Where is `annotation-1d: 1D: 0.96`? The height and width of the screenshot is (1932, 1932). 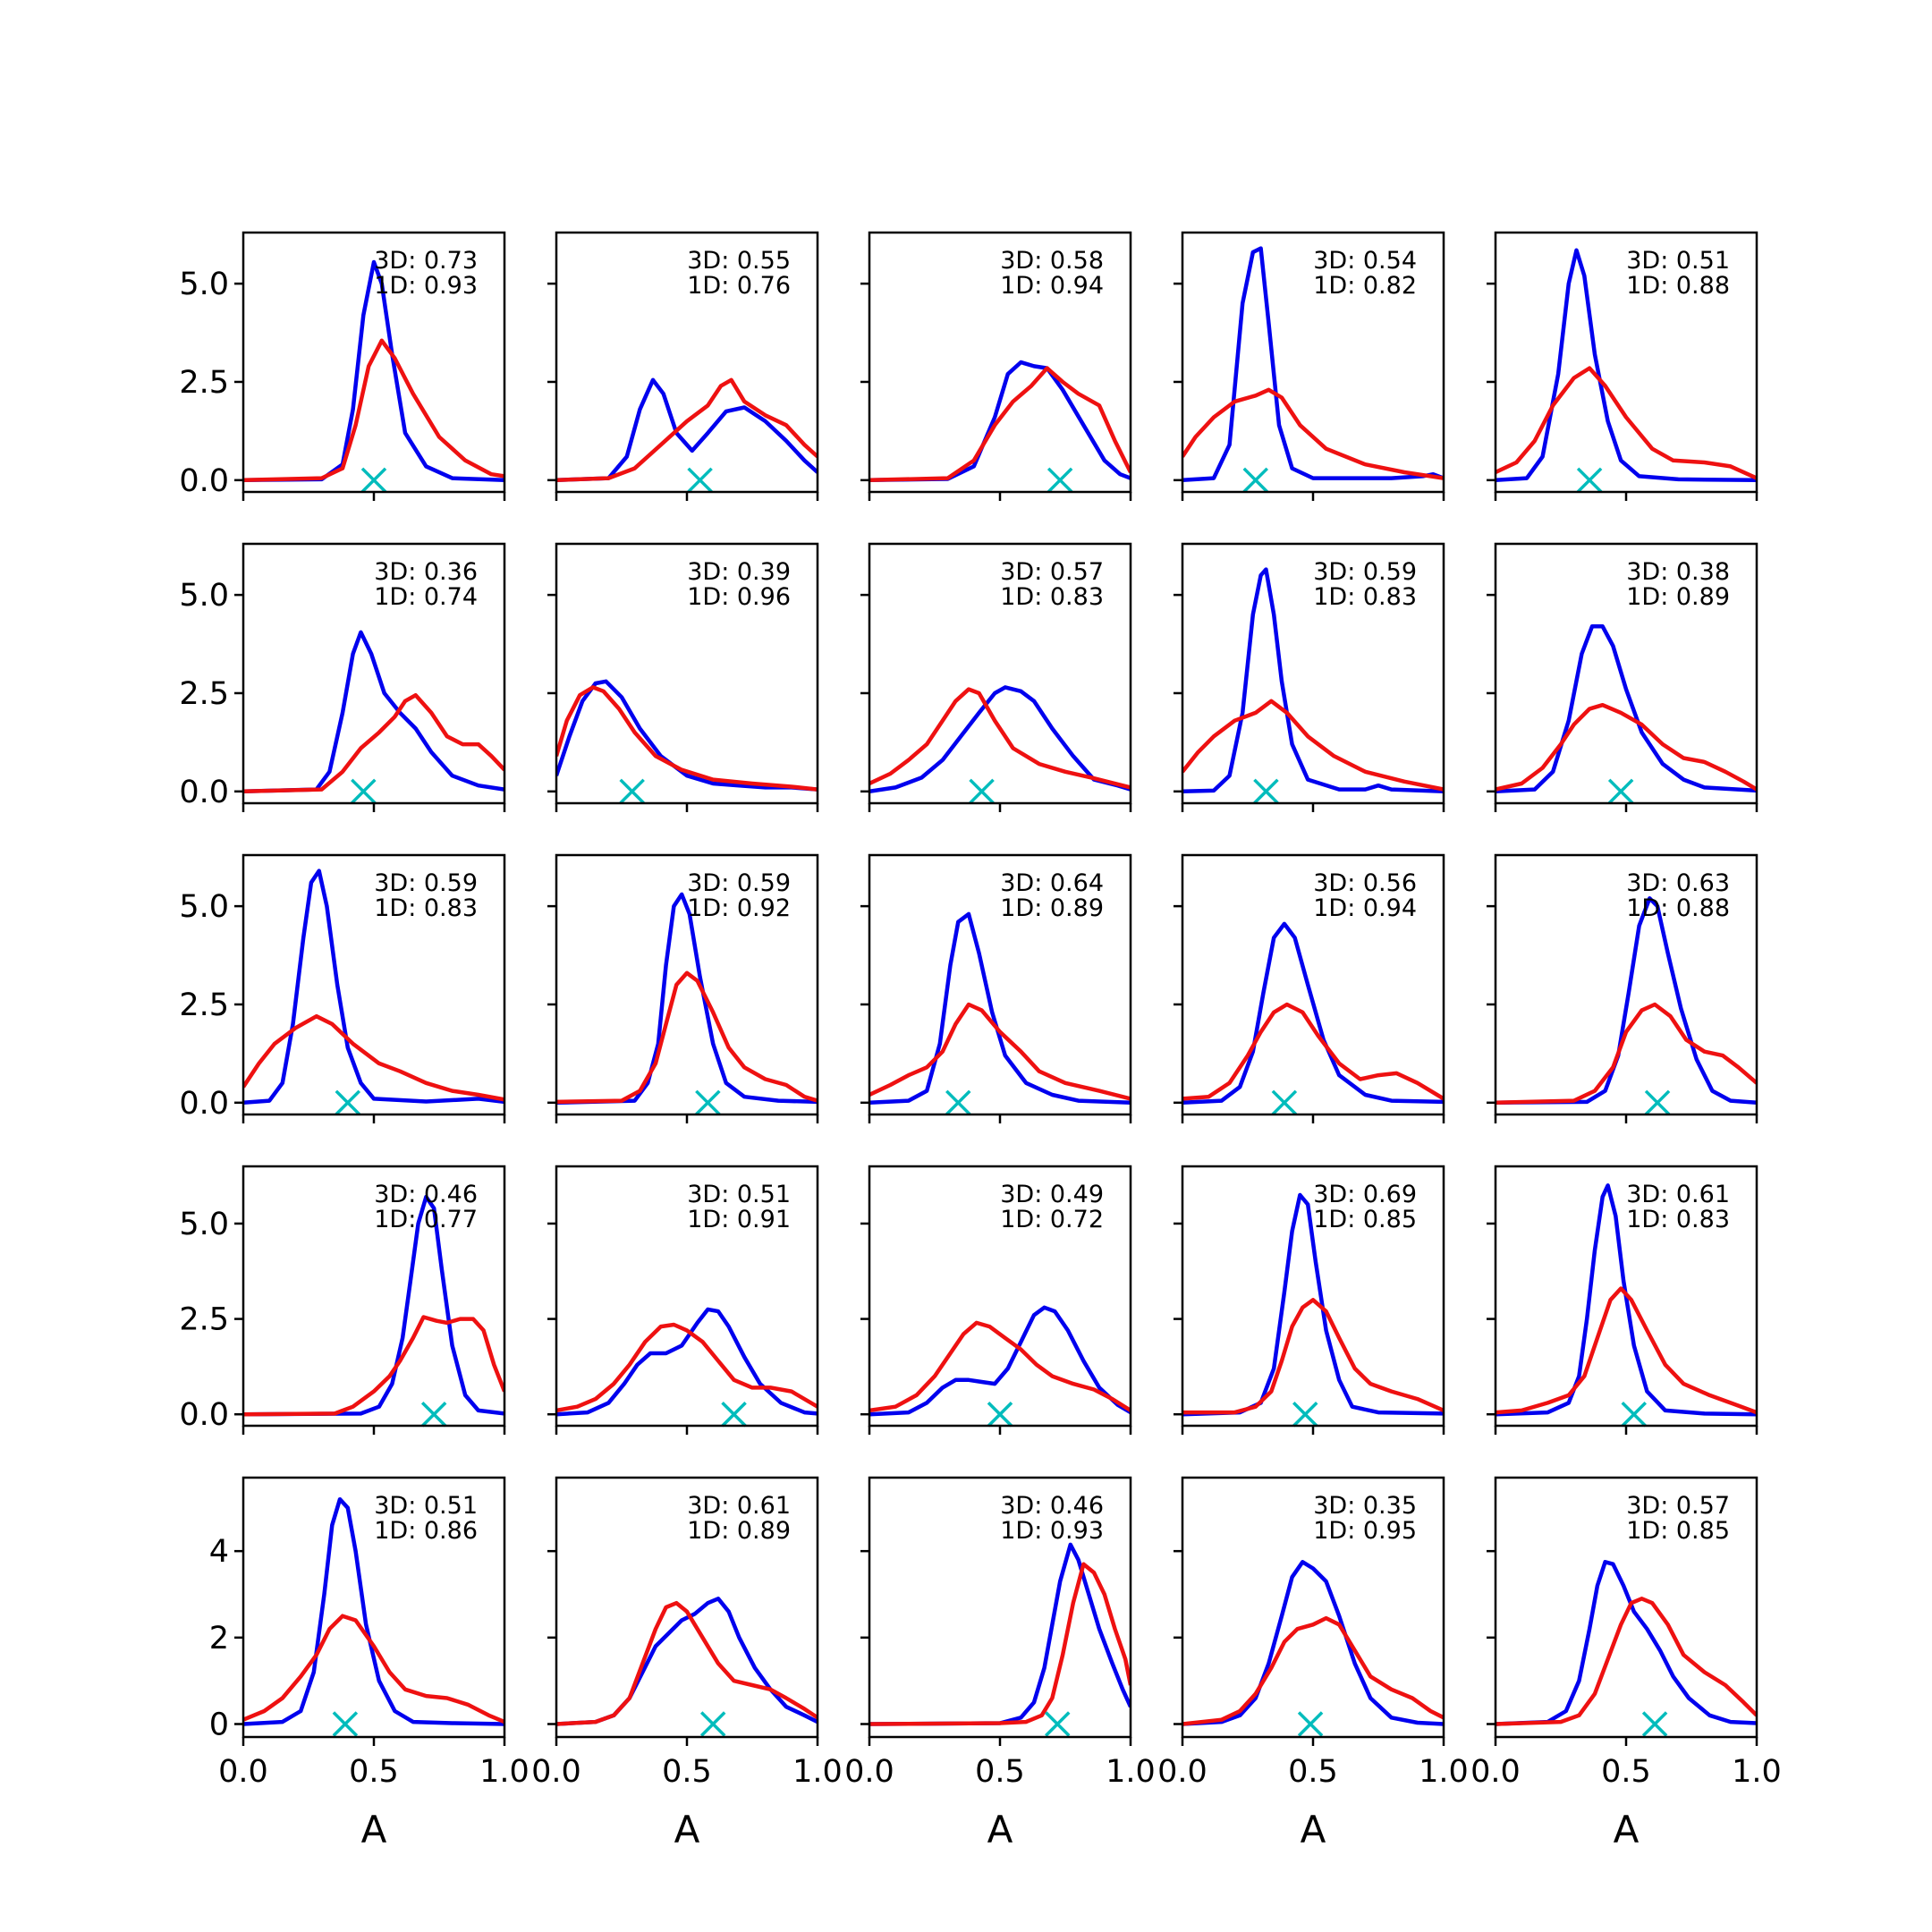
annotation-1d: 1D: 0.96 is located at coordinates (739, 597).